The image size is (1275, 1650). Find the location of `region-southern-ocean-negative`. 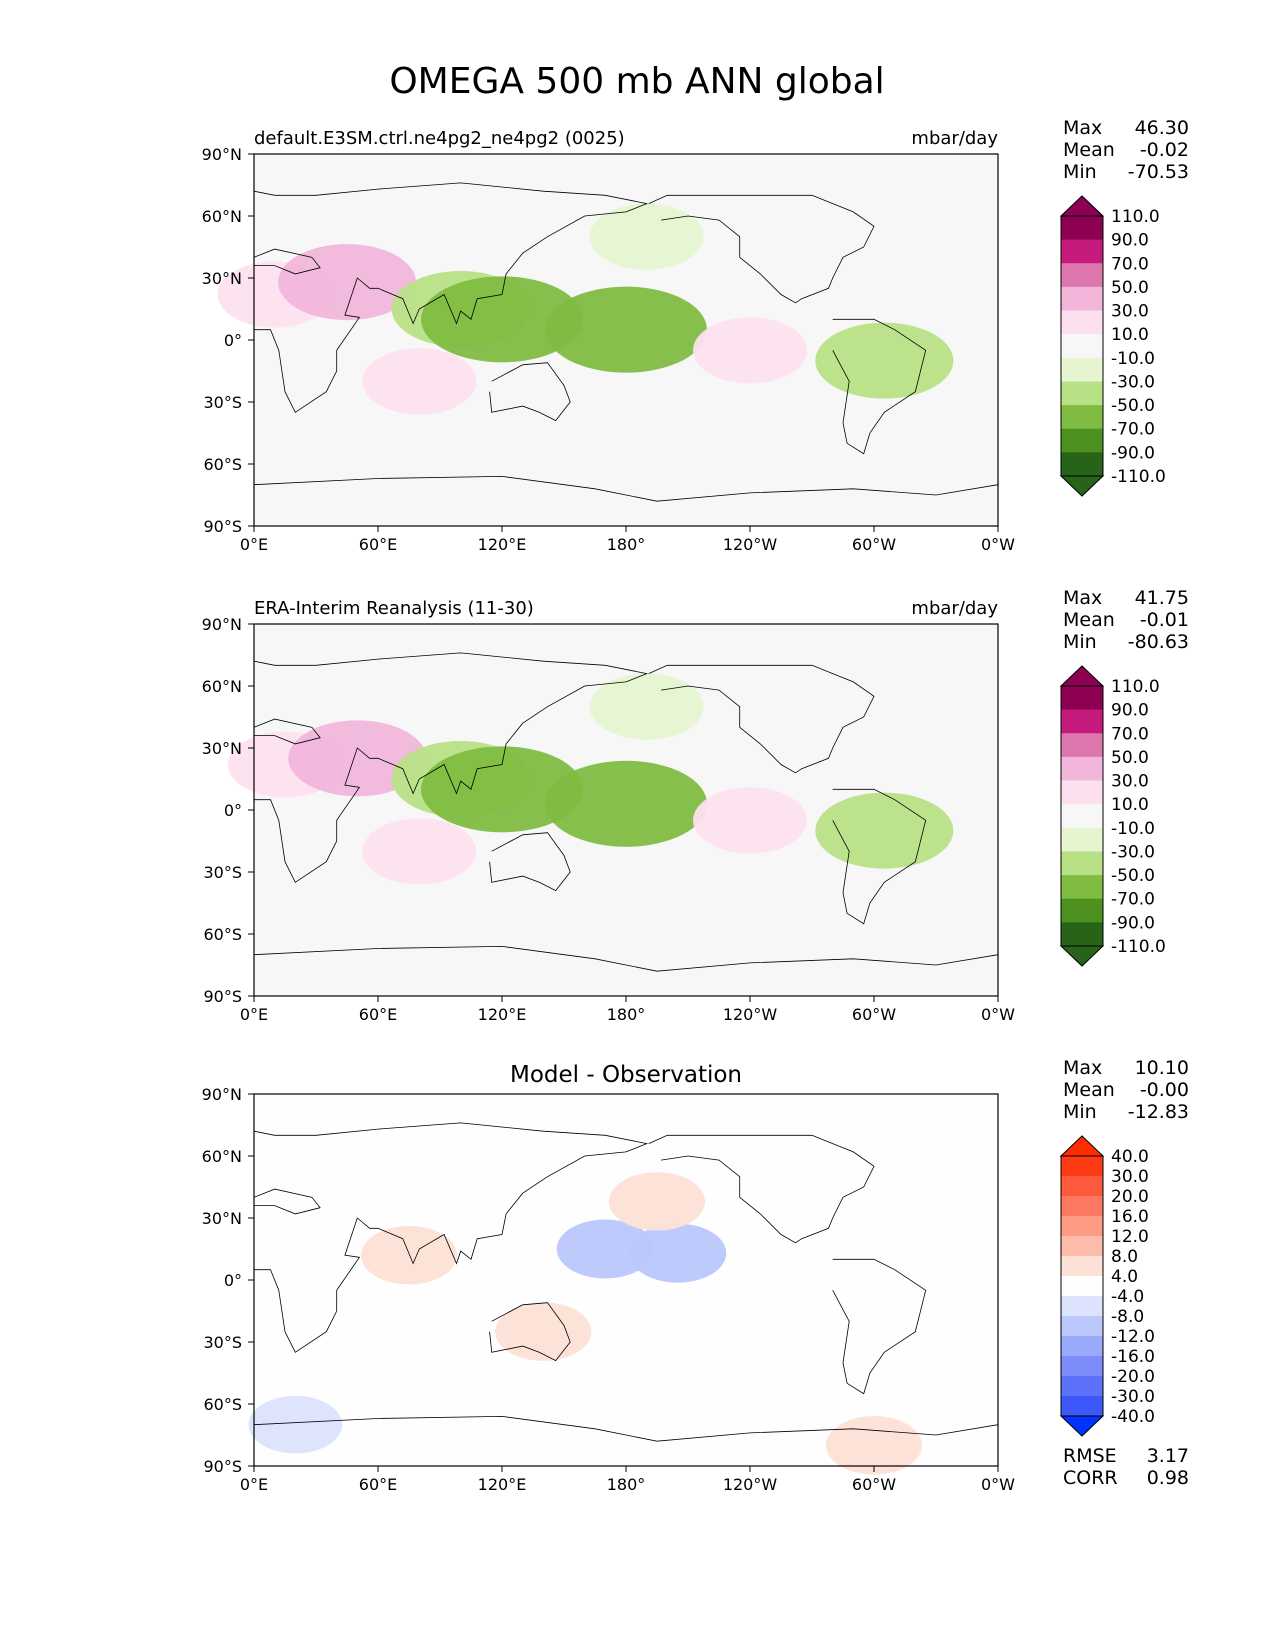

region-southern-ocean-negative is located at coordinates (295, 1424).